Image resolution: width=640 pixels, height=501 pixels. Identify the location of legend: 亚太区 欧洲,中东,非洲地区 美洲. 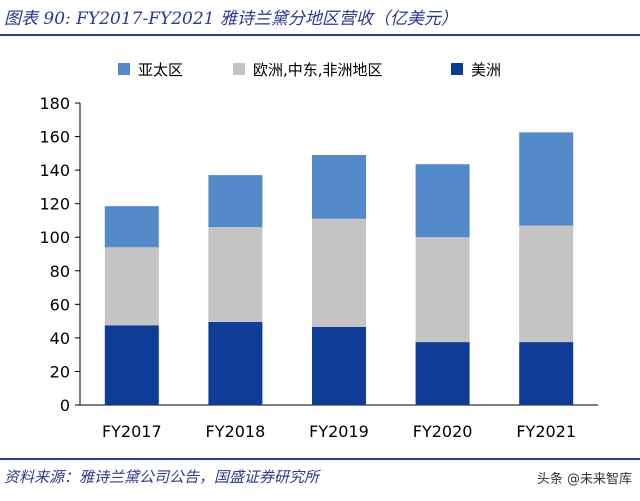
(309, 70).